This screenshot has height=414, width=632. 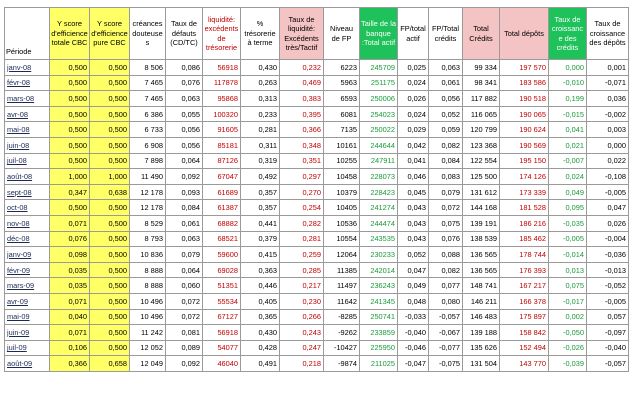 What do you see at coordinates (413, 254) in the screenshot?
I see `cell-fp-actif: 0,052` at bounding box center [413, 254].